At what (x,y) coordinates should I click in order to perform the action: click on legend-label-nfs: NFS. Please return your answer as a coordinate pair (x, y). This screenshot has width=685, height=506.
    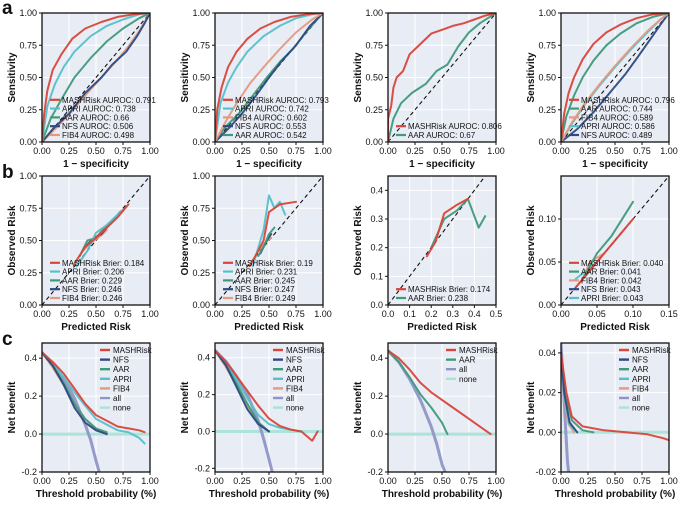
    Looking at the image, I should click on (121, 360).